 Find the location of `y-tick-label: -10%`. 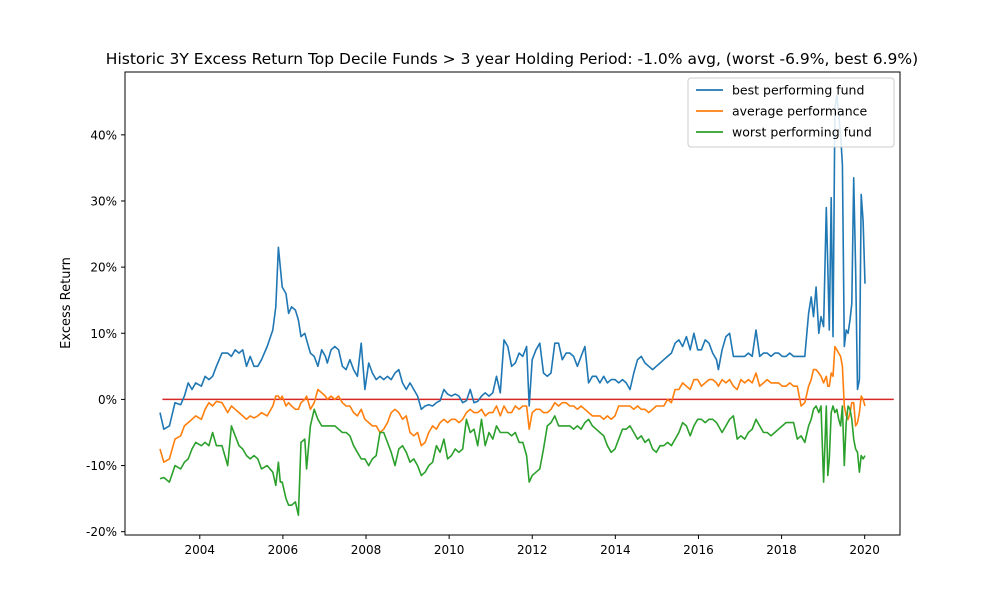

y-tick-label: -10% is located at coordinates (101, 466).